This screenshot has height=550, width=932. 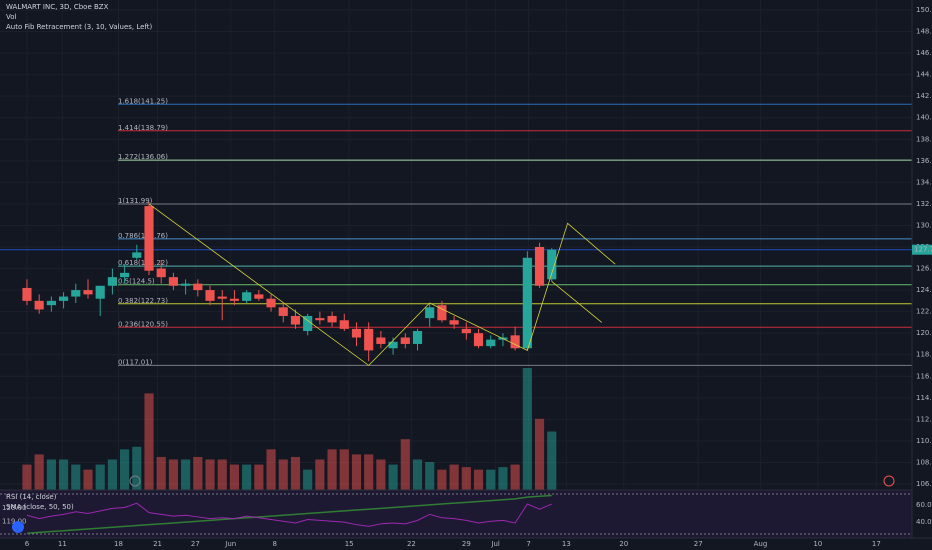 What do you see at coordinates (817, 544) in the screenshot?
I see `x-tick-label: 10` at bounding box center [817, 544].